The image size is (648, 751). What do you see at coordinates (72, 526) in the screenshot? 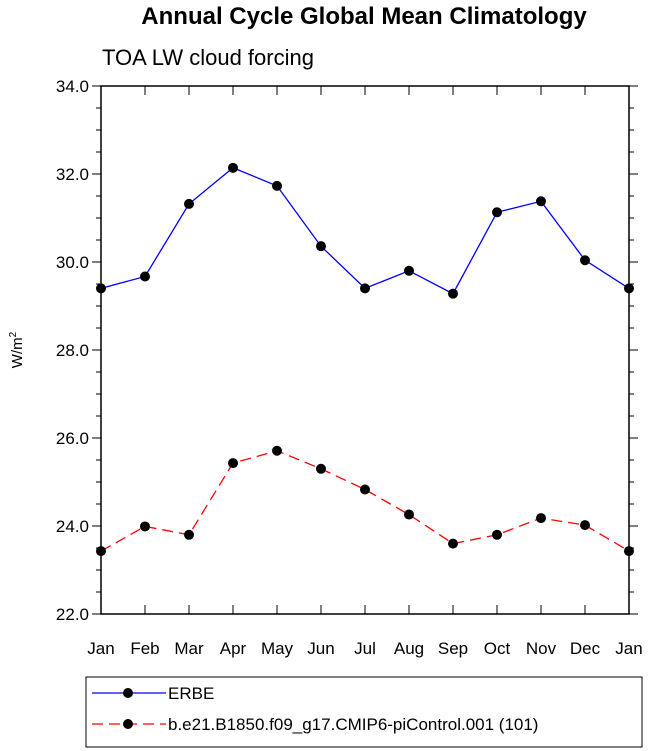
I see `y-tick-label: 24.0` at bounding box center [72, 526].